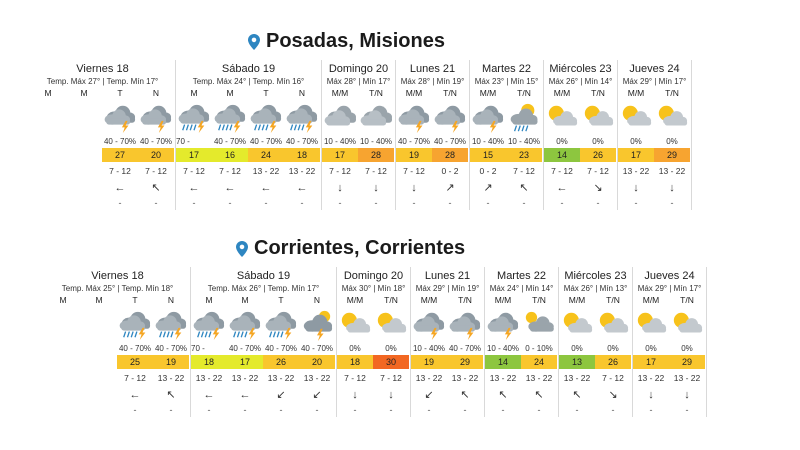 The height and width of the screenshot is (450, 800). I want to click on city-name: Corrientes, Corrientes, so click(360, 248).